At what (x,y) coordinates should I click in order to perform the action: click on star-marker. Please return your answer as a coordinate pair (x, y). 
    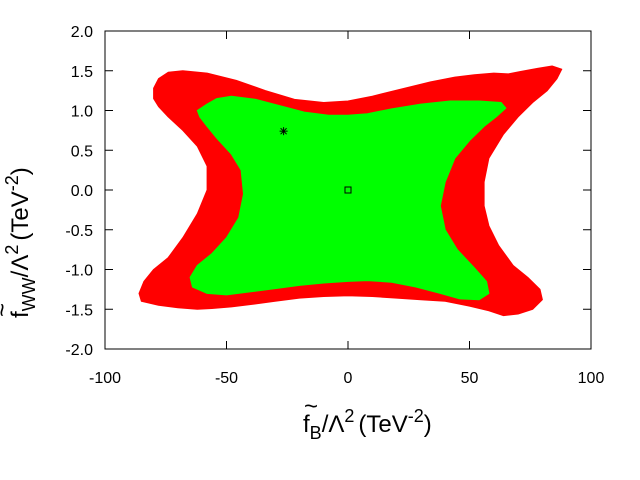
    Looking at the image, I should click on (283, 131).